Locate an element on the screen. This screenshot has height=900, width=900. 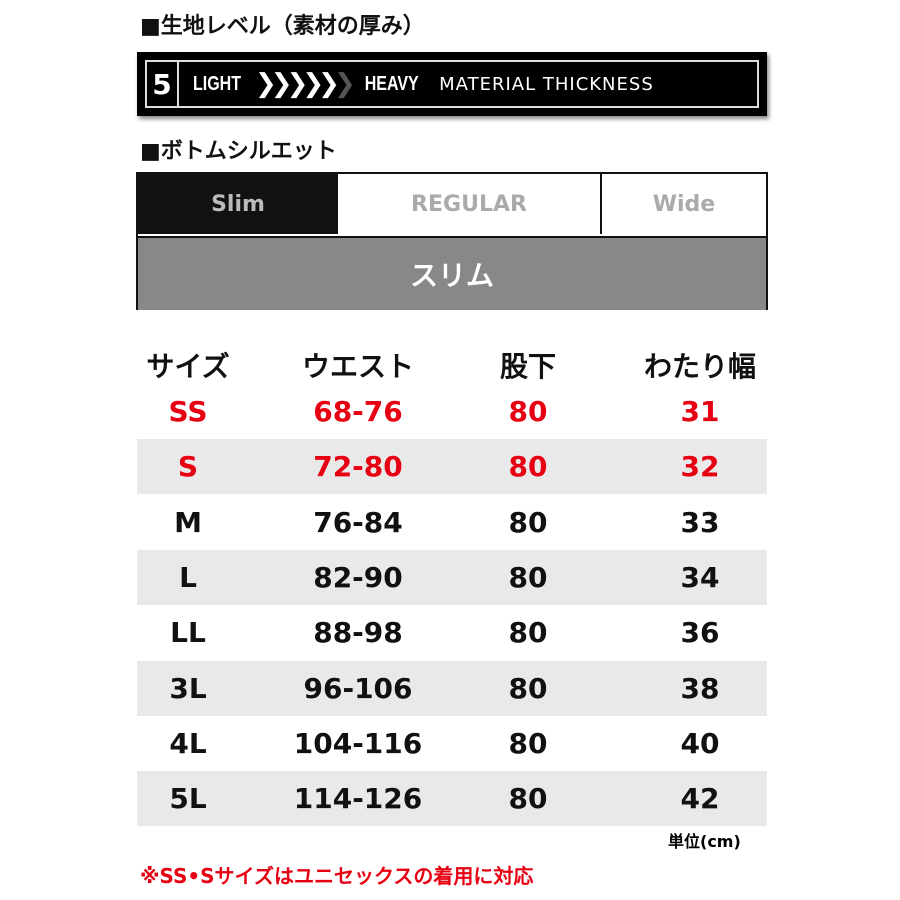
table-row: M 76-84 80 33 is located at coordinates (452, 522).